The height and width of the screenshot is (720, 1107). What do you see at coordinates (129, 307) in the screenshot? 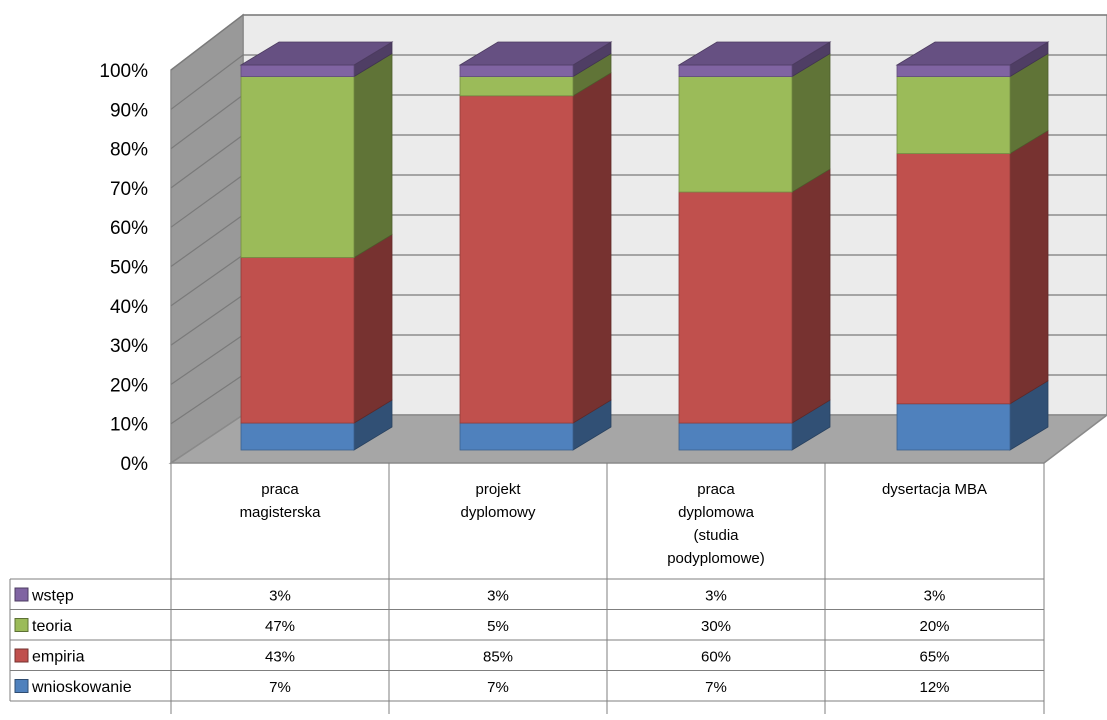
I see `y-tick-label: 40%` at bounding box center [129, 307].